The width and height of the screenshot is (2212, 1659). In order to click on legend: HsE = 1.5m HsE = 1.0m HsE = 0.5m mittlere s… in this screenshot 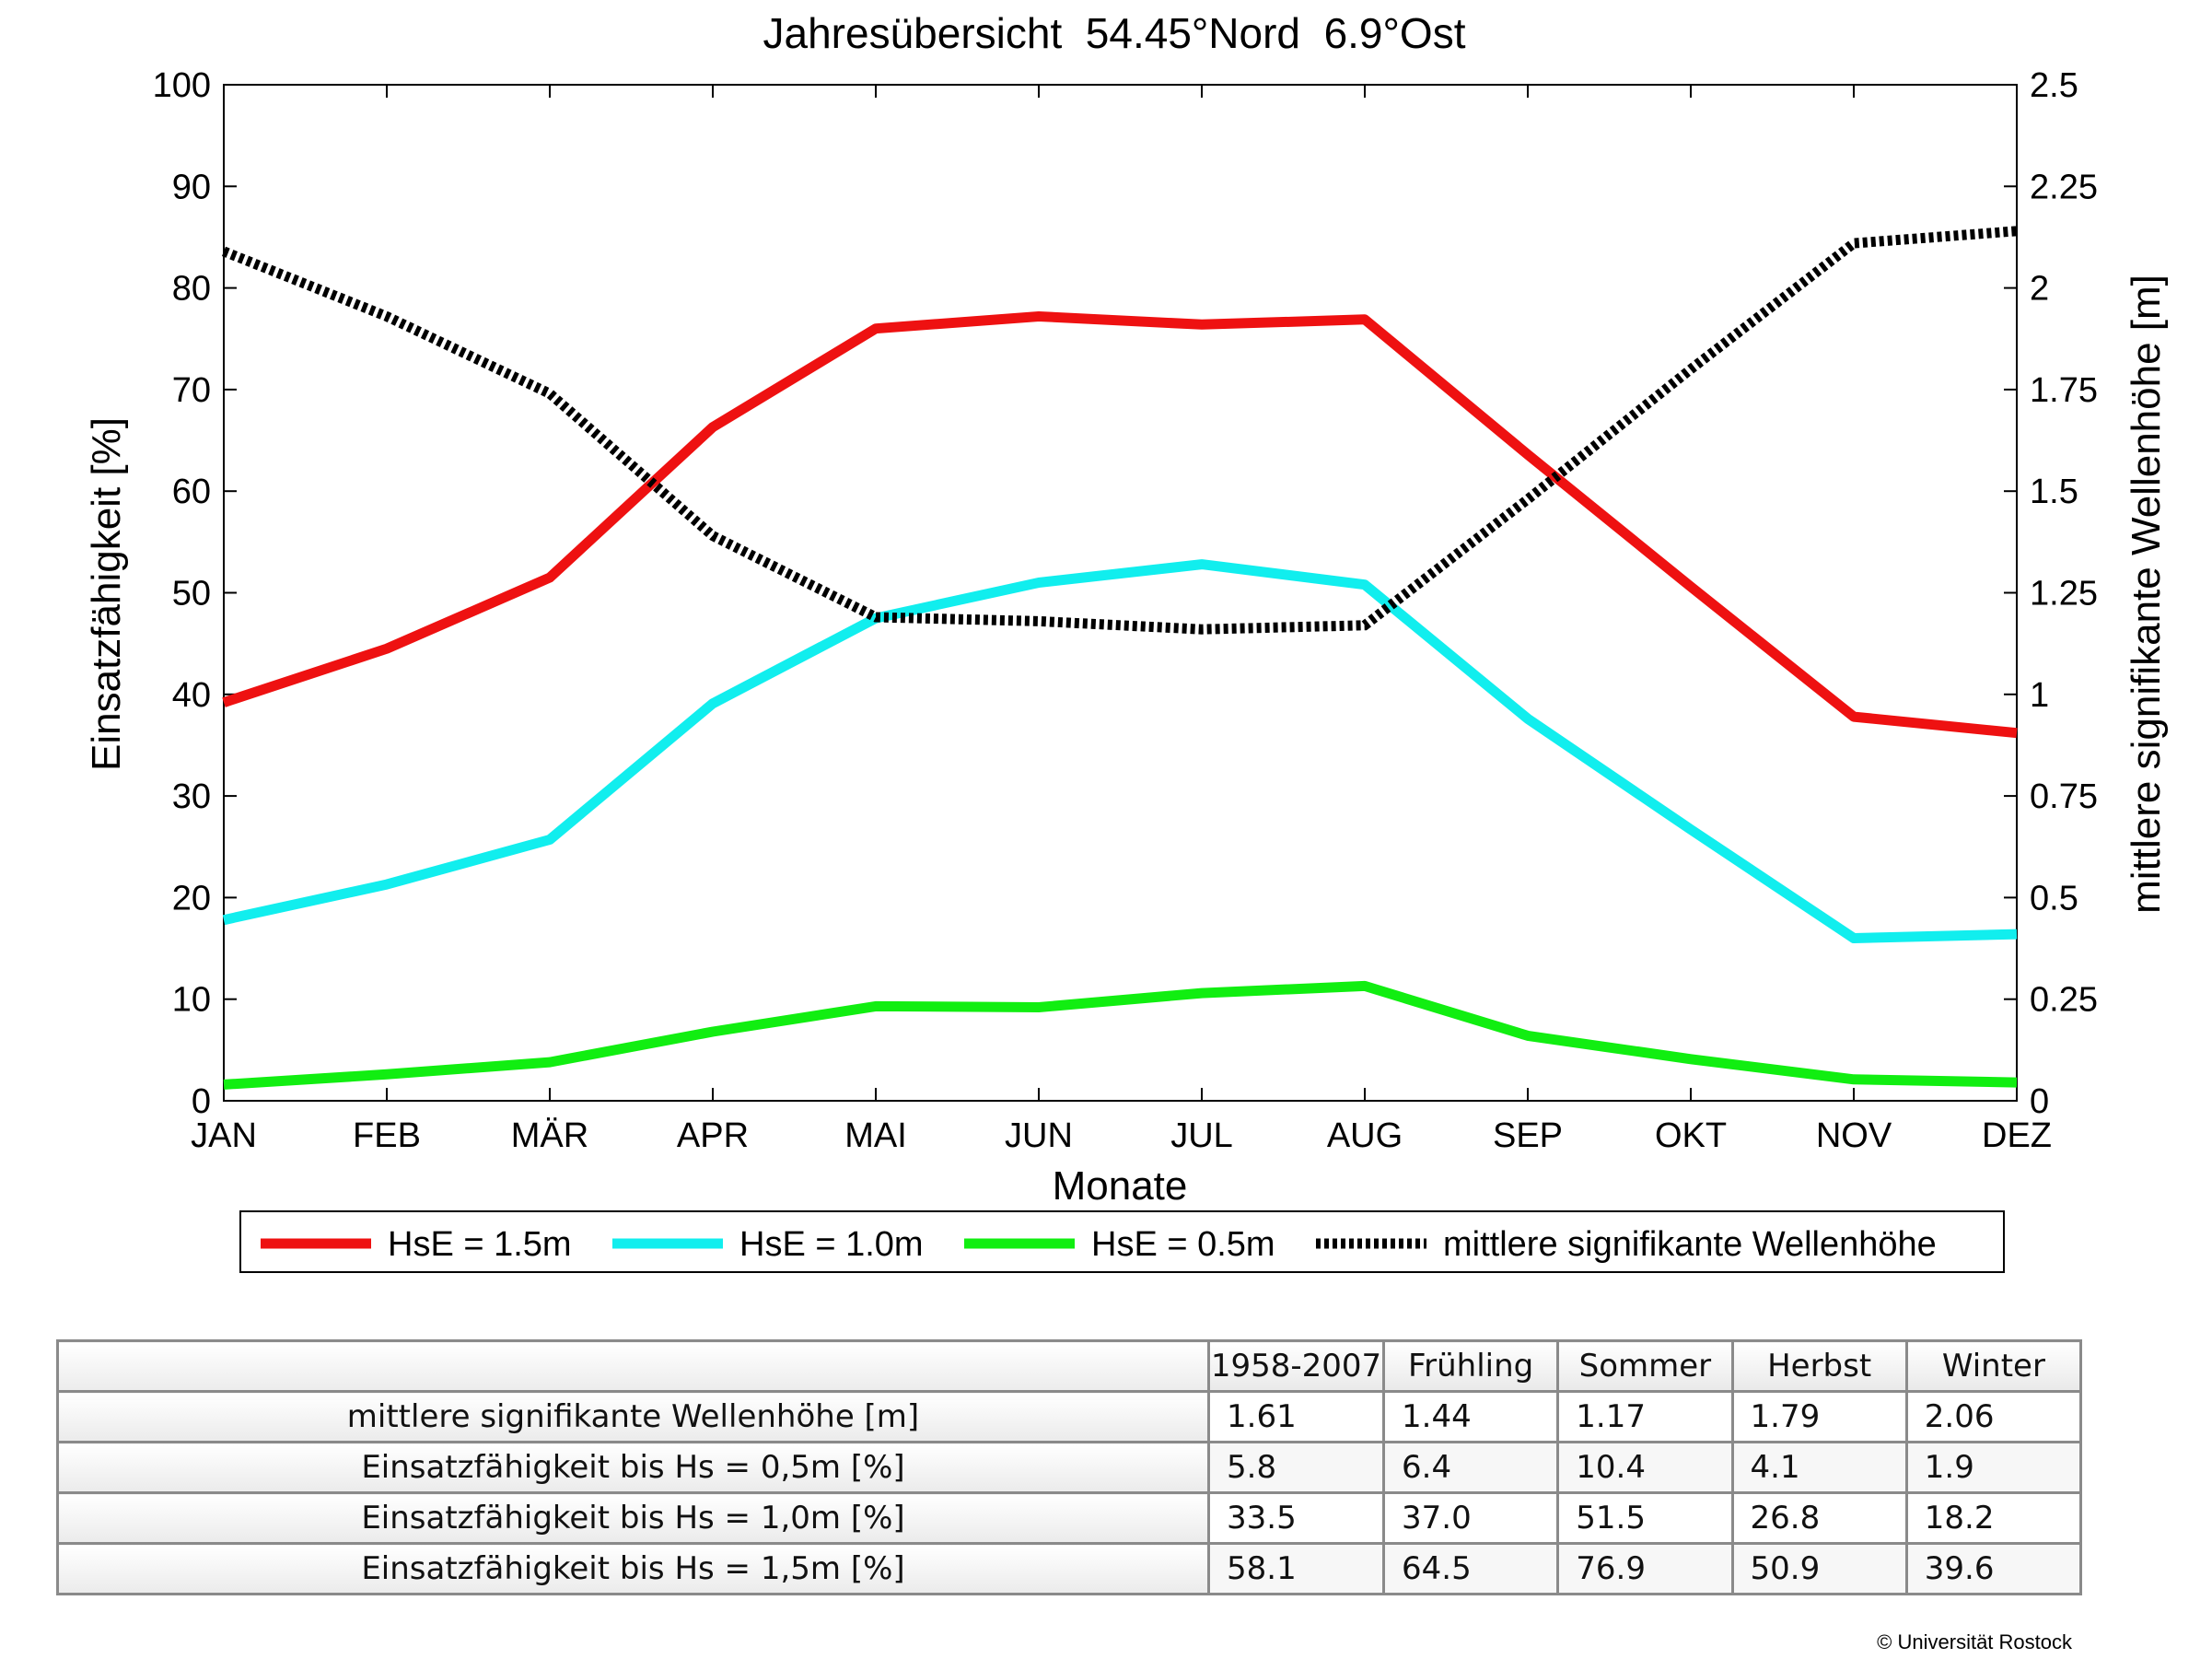, I will do `click(1099, 1244)`.